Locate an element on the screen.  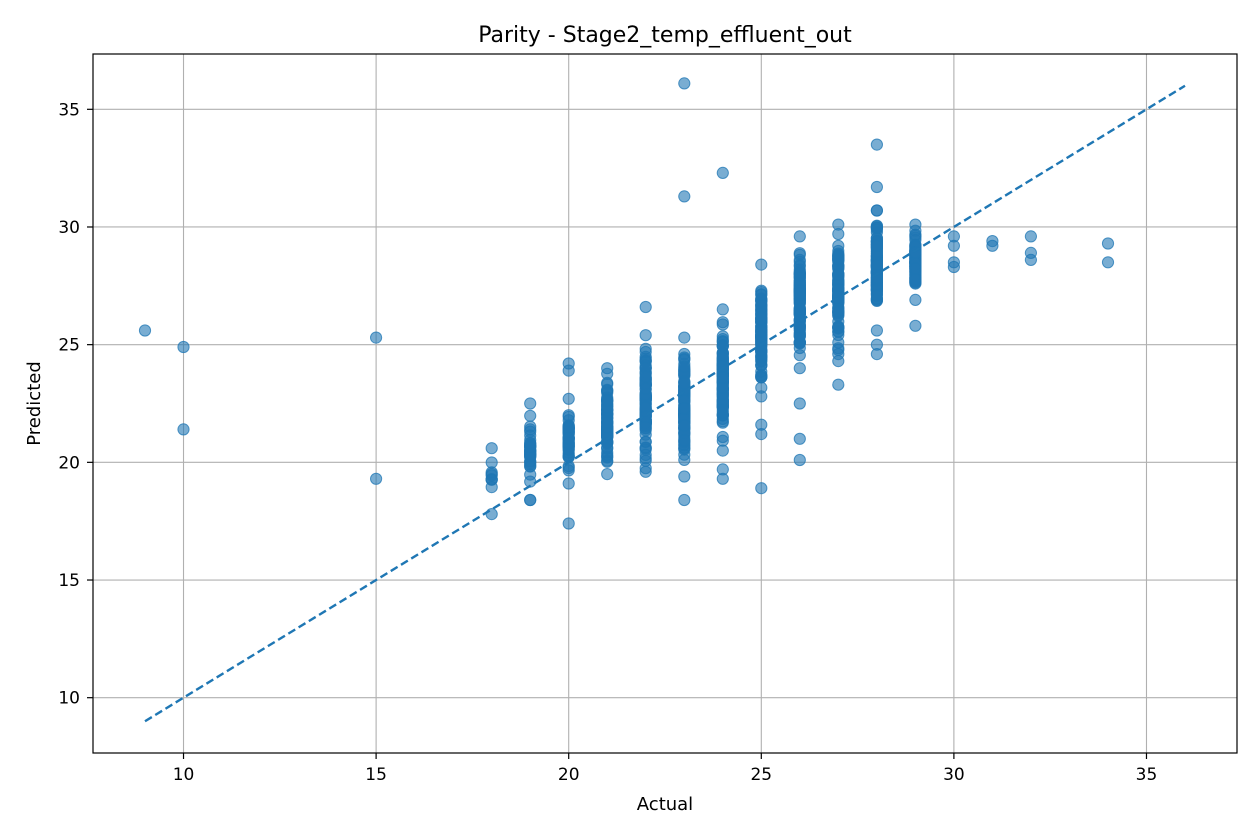
y-tick-label: 15 is located at coordinates (69, 581).